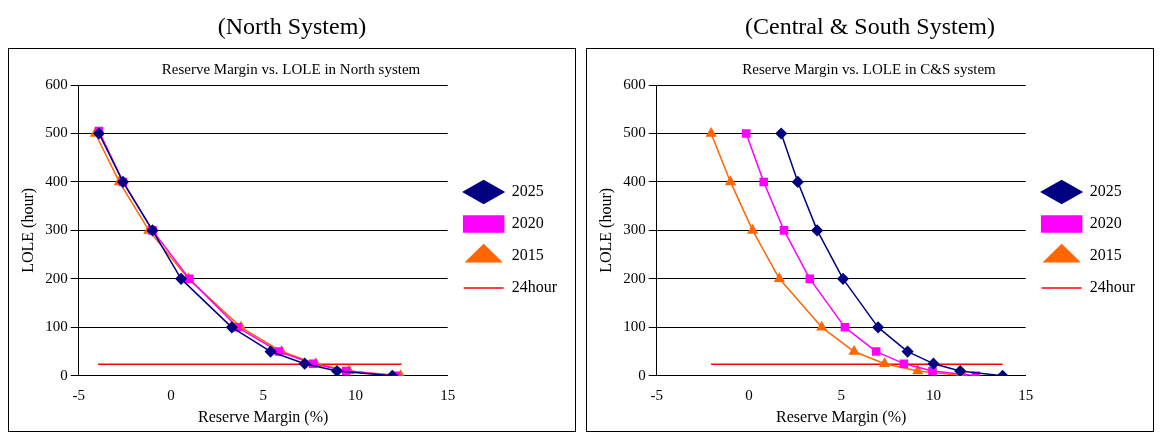 The height and width of the screenshot is (441, 1161). Describe the element at coordinates (291, 68) in the screenshot. I see `chart-subtitle: Reserve Margin vs. LOLE in North system` at that location.